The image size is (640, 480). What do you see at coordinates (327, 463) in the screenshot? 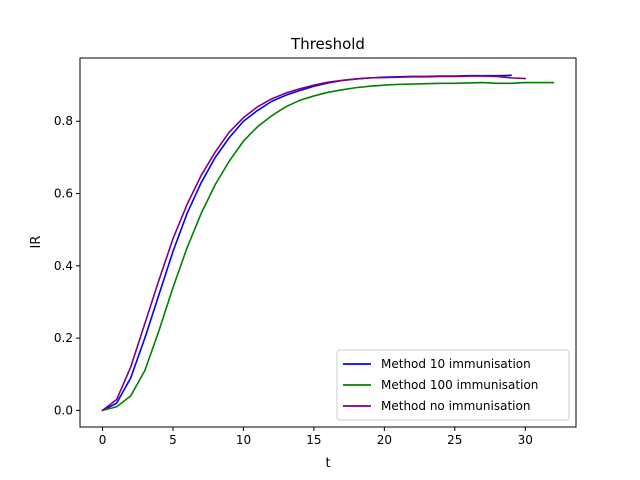
I see `x-axis-label: t` at bounding box center [327, 463].